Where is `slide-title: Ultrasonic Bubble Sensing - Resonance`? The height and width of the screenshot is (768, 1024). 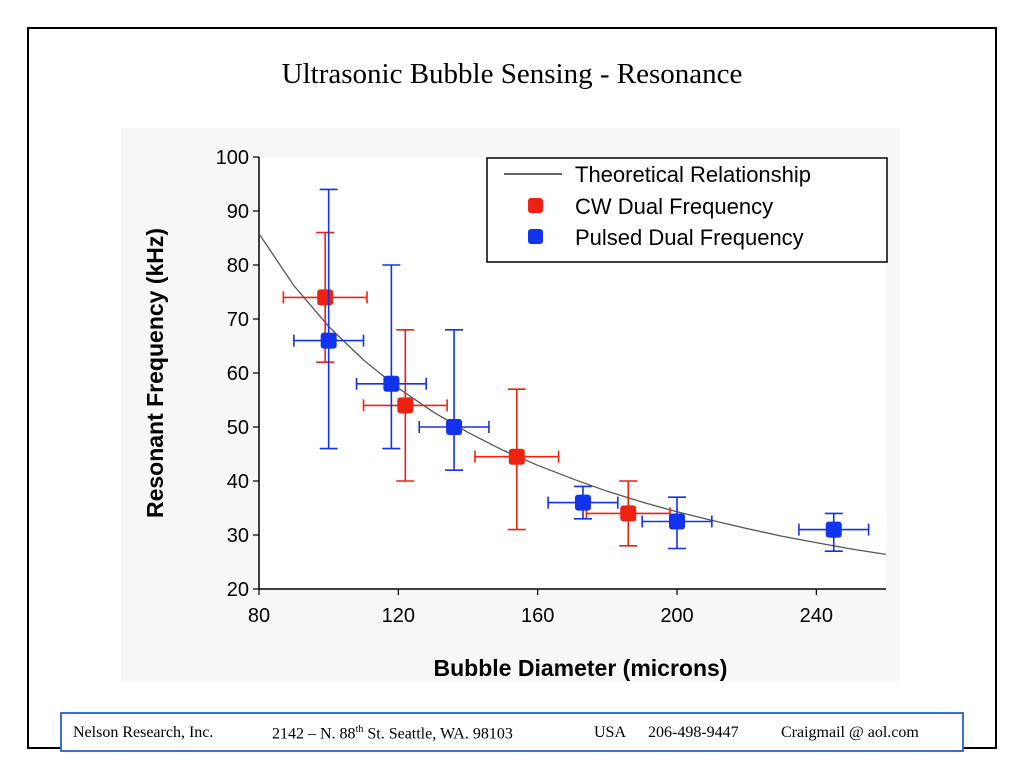 slide-title: Ultrasonic Bubble Sensing - Resonance is located at coordinates (512, 74).